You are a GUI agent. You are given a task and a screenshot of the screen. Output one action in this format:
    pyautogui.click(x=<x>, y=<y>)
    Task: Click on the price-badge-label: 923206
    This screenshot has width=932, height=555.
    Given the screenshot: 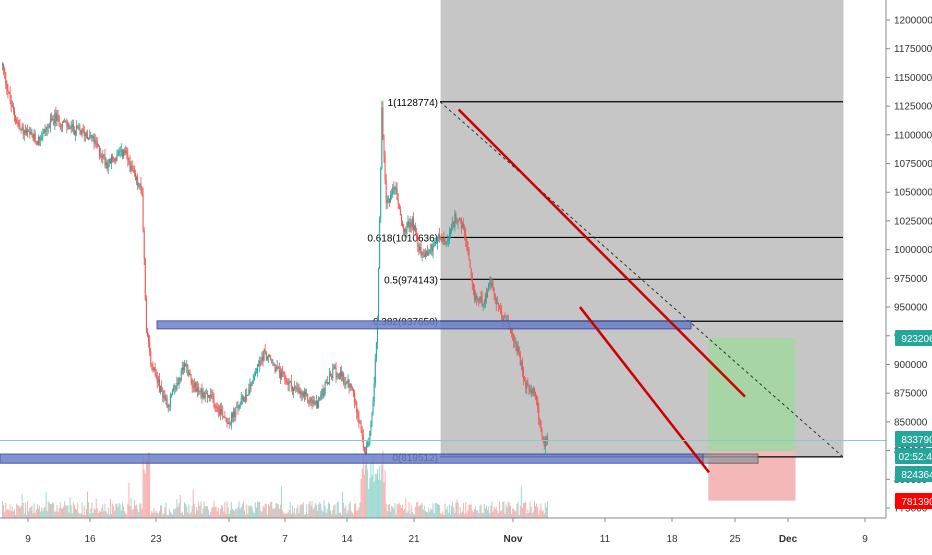 What is the action you would take?
    pyautogui.click(x=916, y=339)
    